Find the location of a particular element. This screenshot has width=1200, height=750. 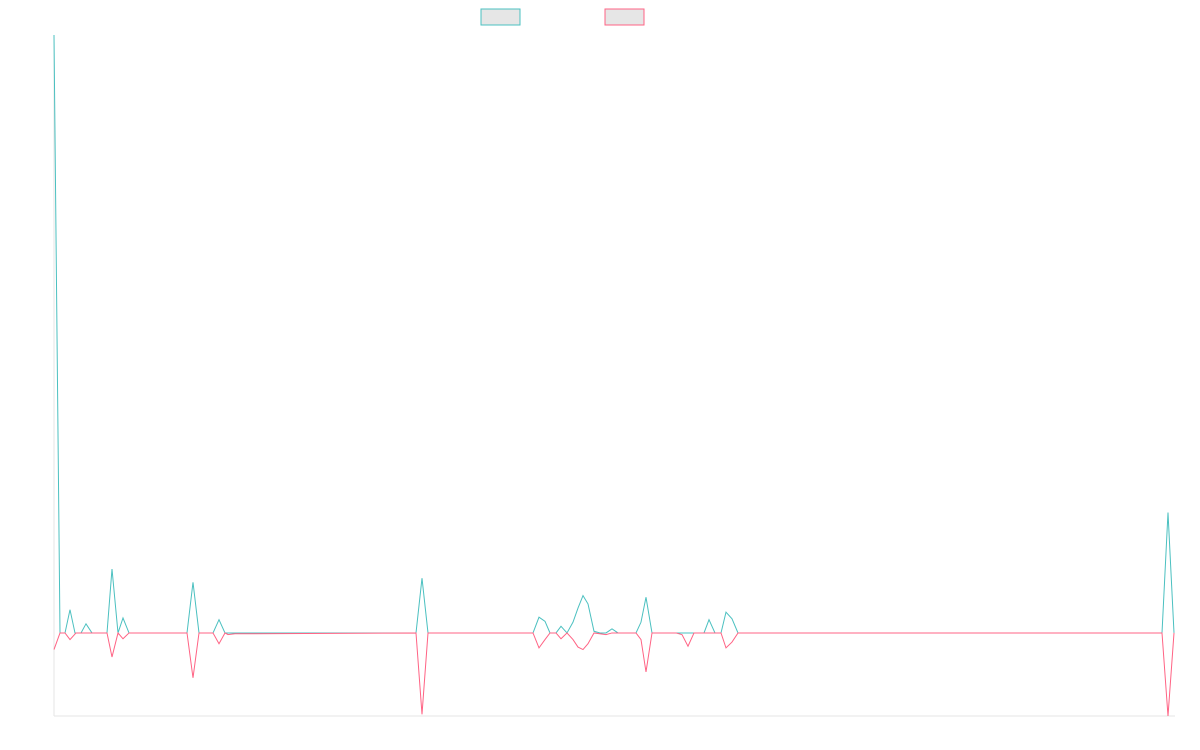

series-line is located at coordinates (614, 674).